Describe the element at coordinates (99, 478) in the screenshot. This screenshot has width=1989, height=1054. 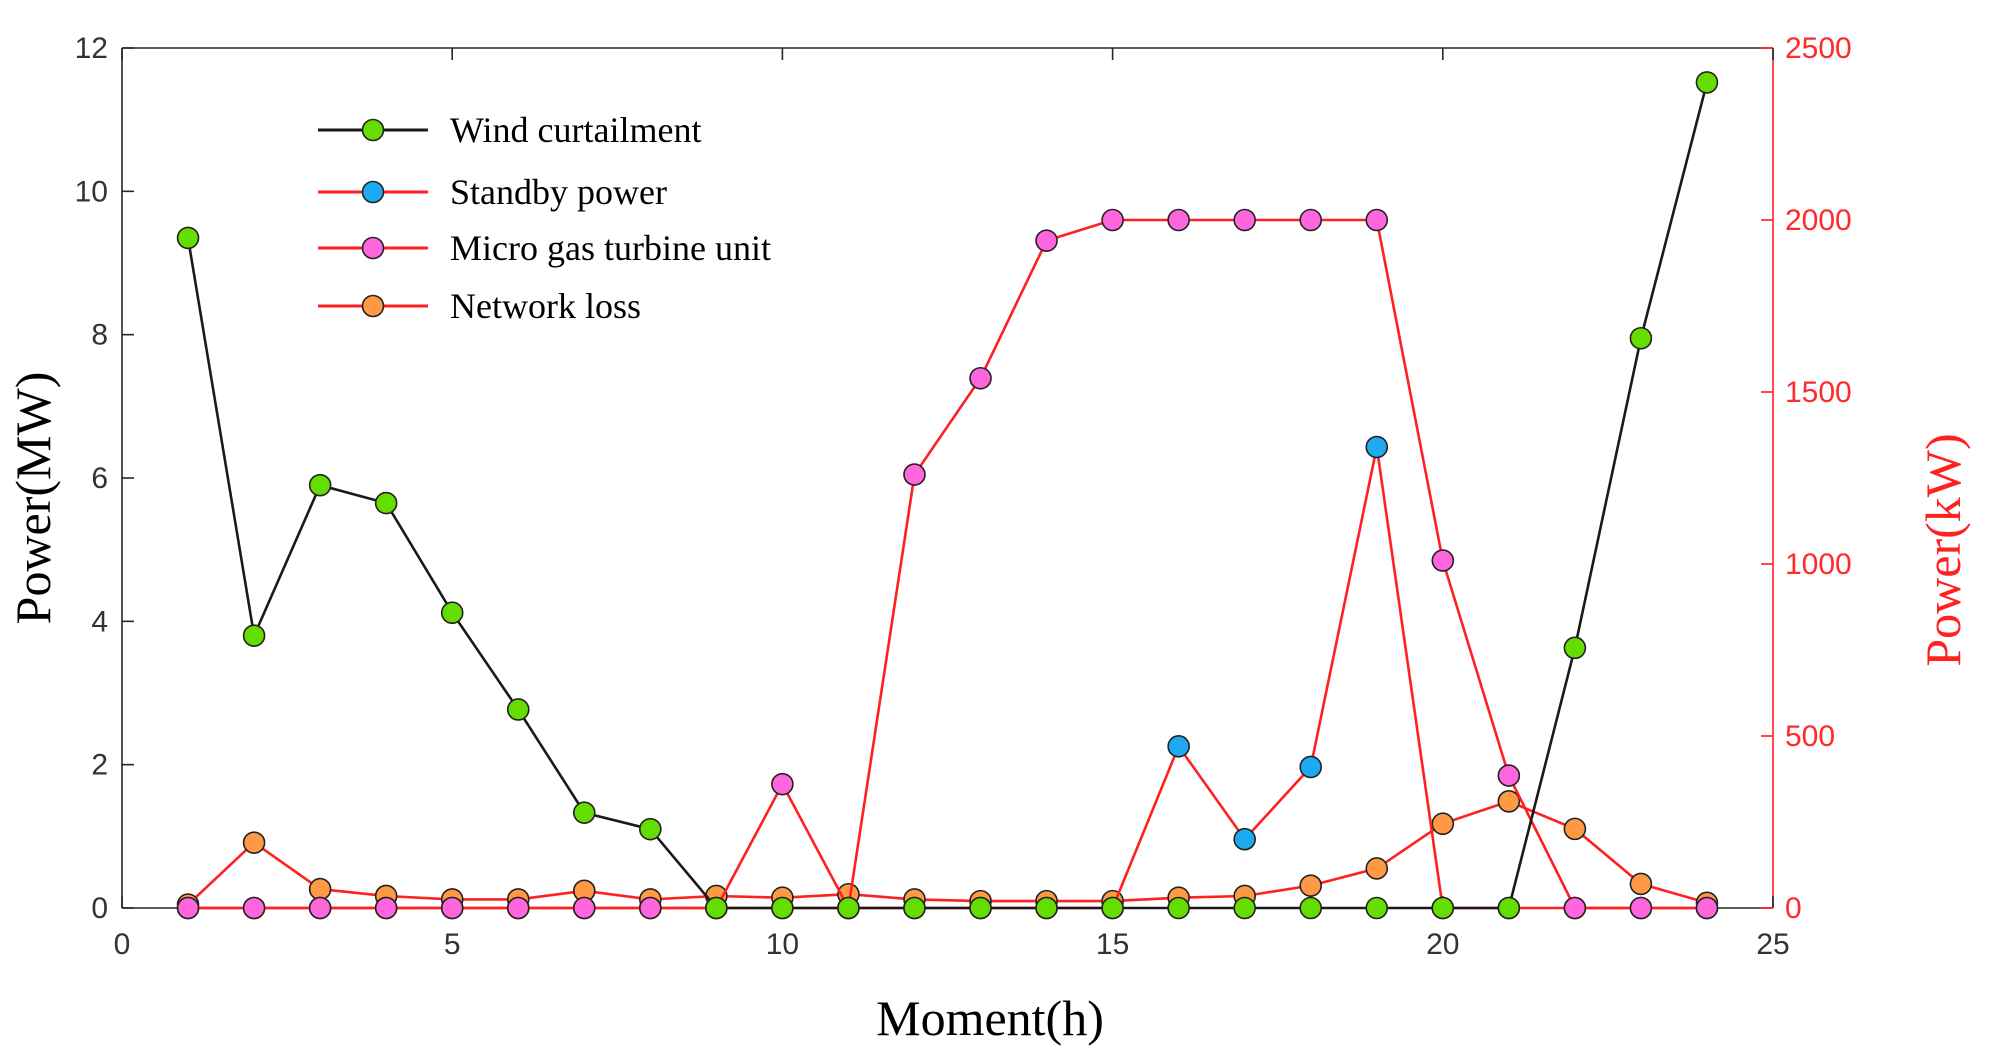
I see `y-tick-label-left: 6` at that location.